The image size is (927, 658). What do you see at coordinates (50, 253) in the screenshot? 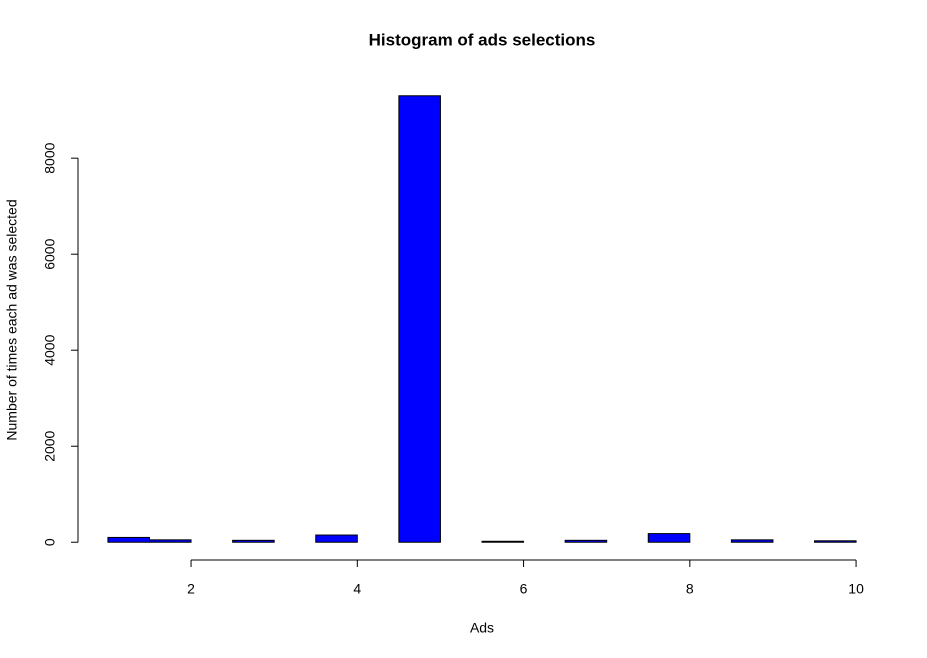
I see `y-tick-label: 6000` at bounding box center [50, 253].